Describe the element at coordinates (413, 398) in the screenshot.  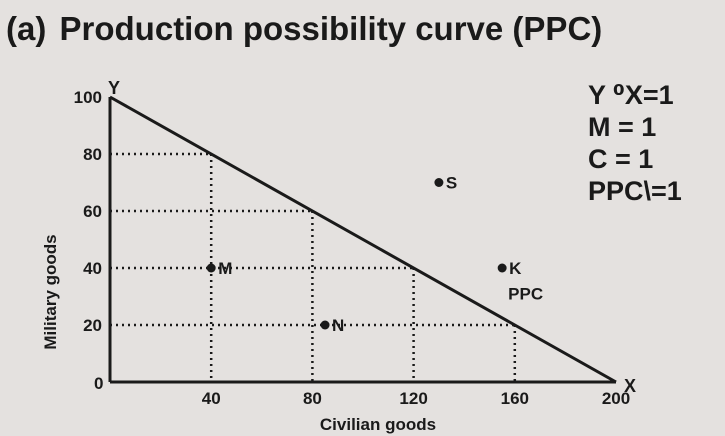
I see `x-tick-label: 120` at that location.